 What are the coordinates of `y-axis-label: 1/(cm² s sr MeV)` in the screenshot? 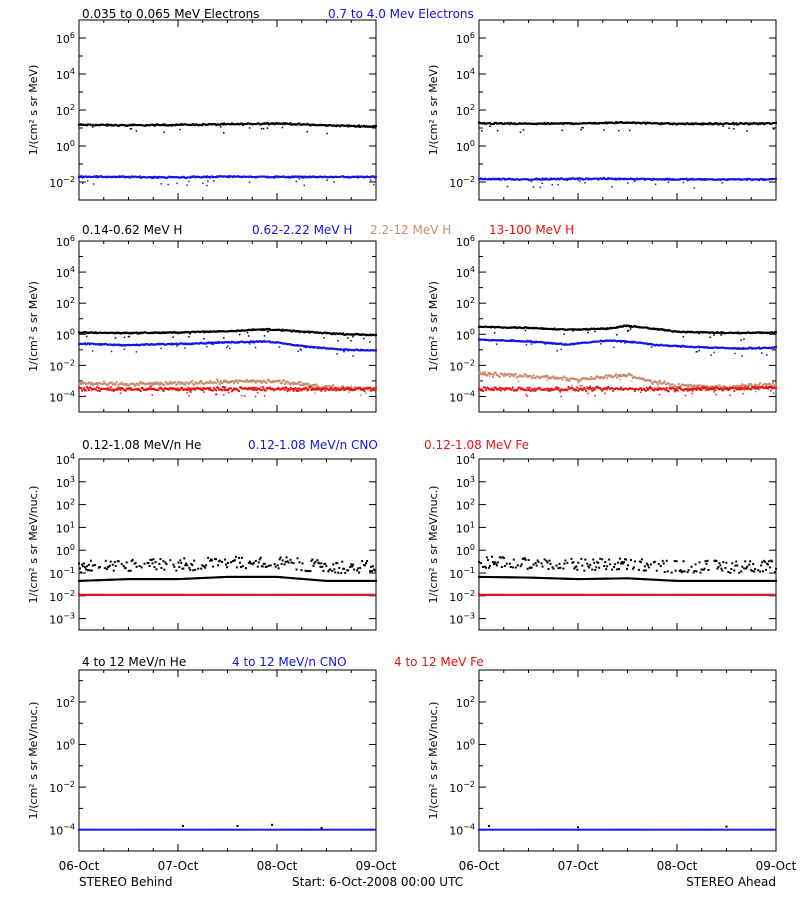 It's located at (33, 326).